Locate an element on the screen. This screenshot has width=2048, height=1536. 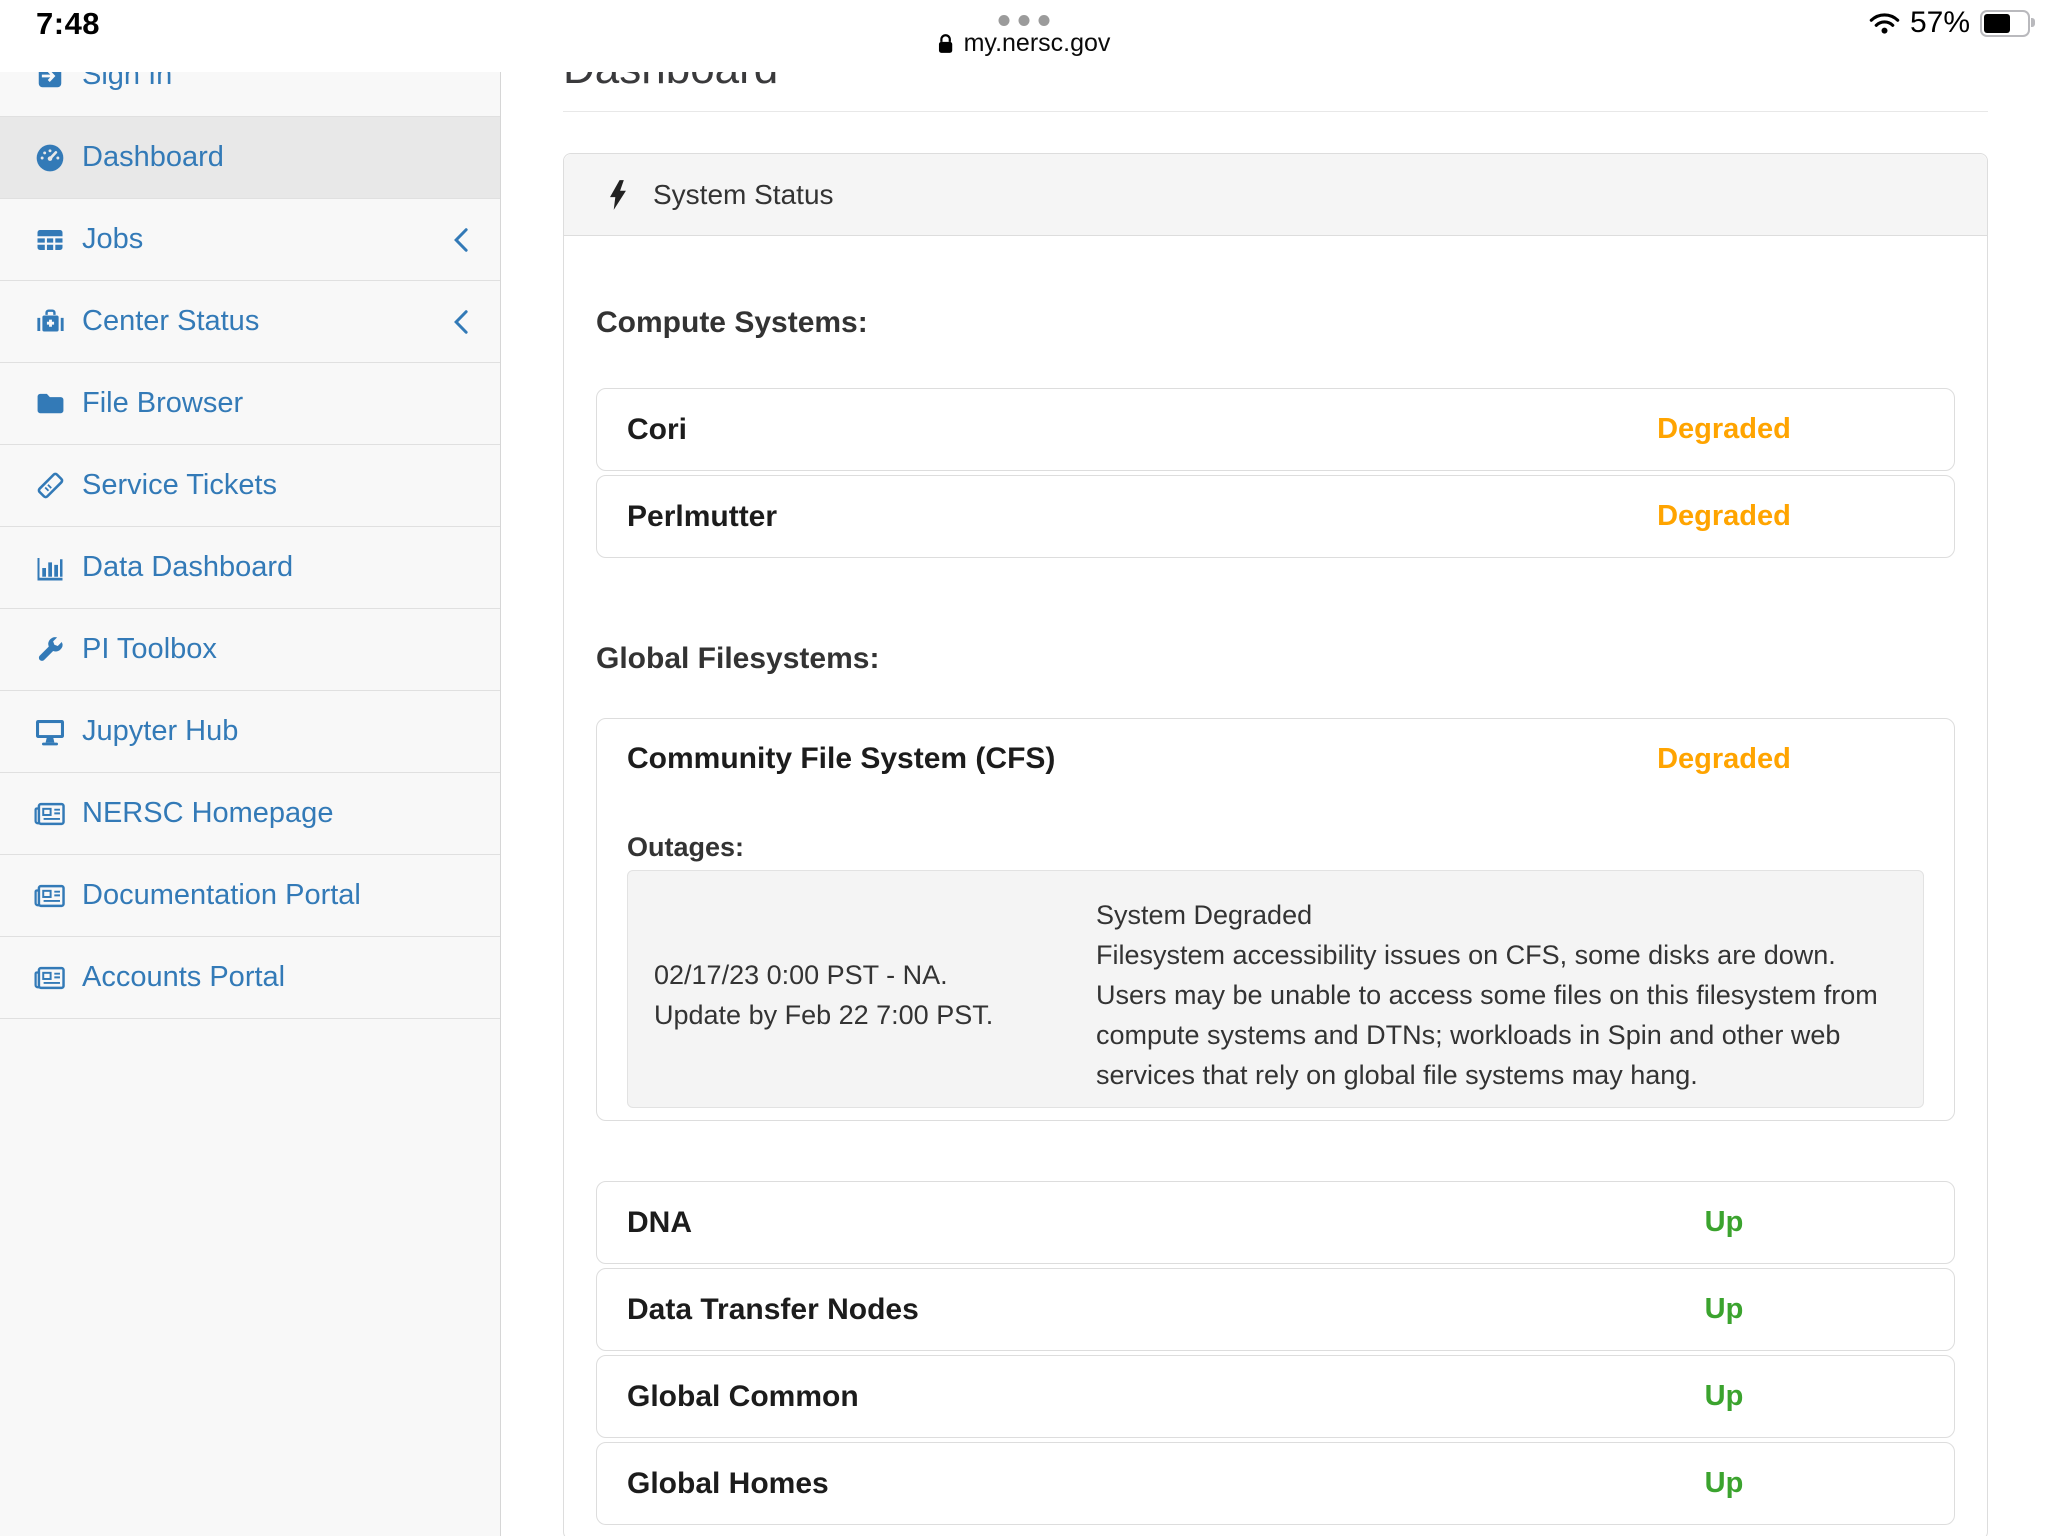
sidebar-item-label: Documentation Portal is located at coordinates (221, 895).